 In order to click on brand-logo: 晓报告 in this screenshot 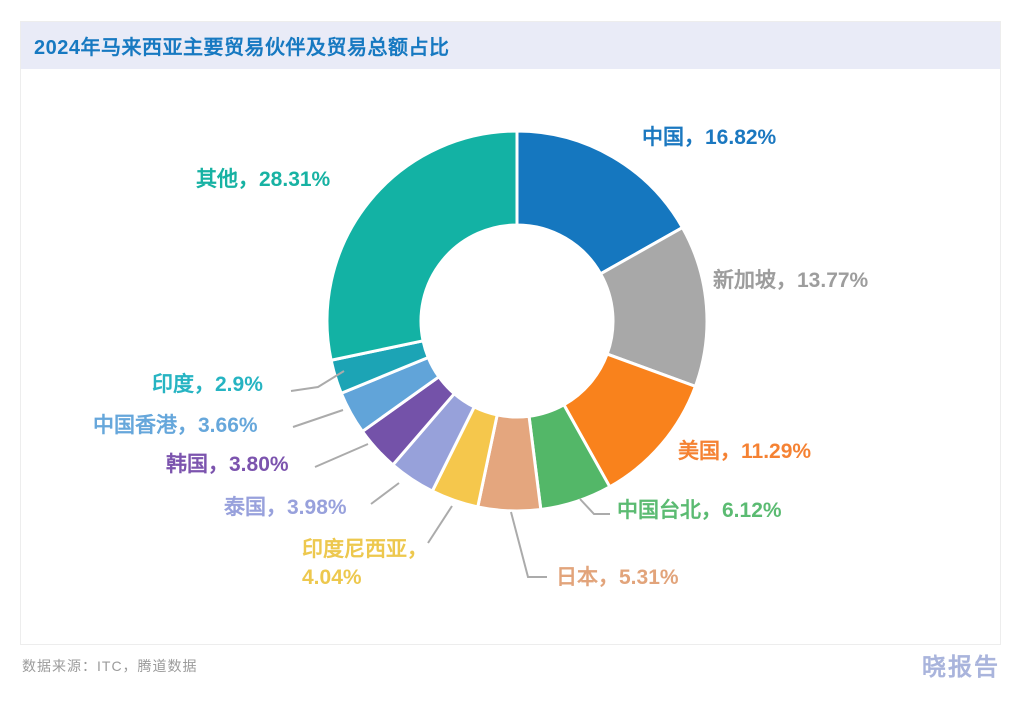, I will do `click(961, 667)`.